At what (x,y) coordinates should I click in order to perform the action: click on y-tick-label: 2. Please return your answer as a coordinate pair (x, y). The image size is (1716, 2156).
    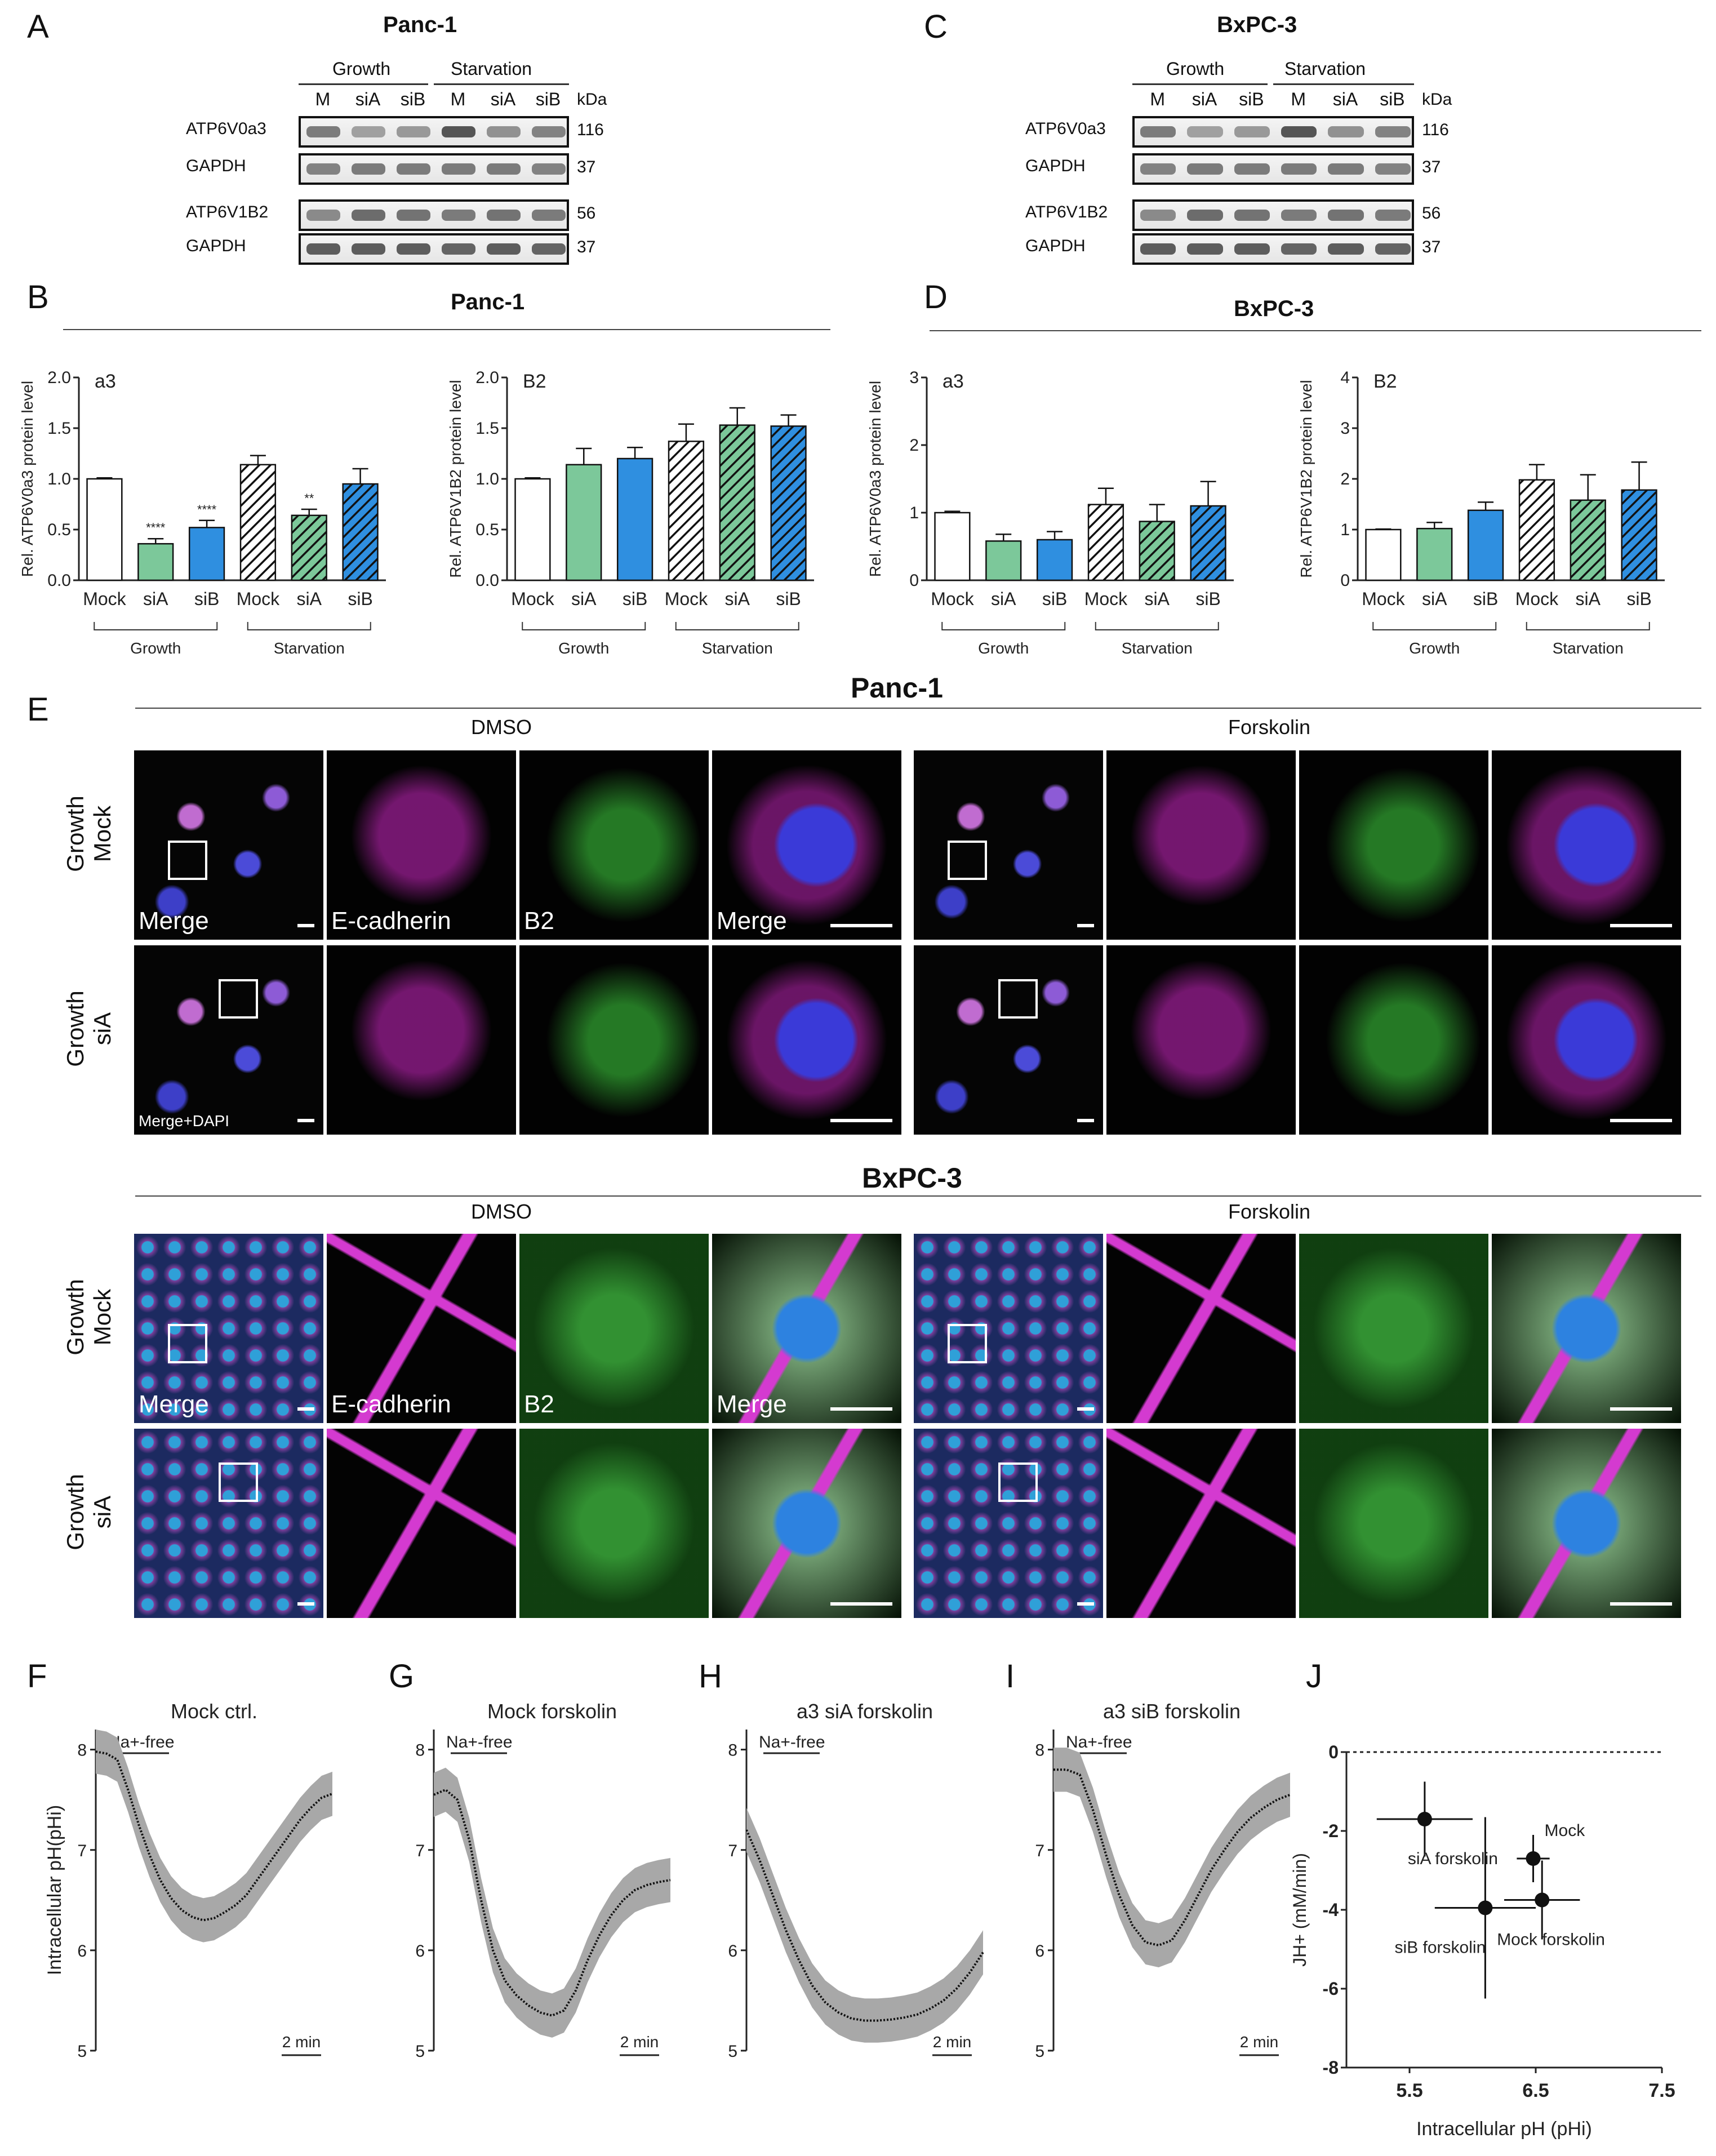
    Looking at the image, I should click on (914, 445).